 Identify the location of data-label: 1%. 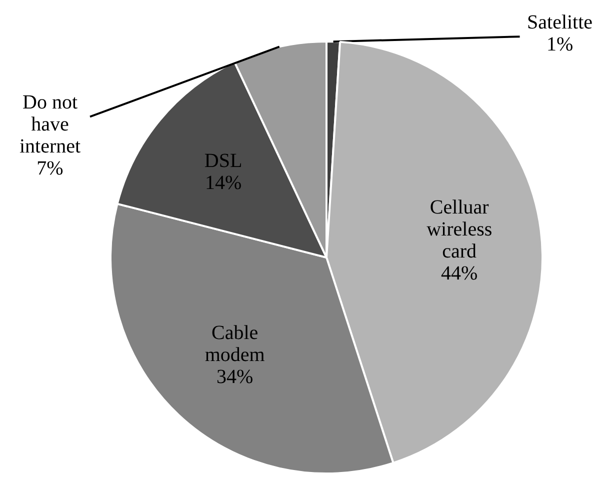
(560, 45).